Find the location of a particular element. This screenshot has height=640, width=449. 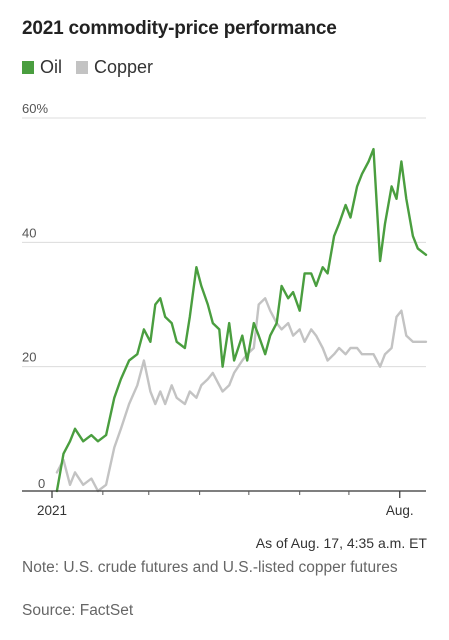

legend-swatch-oil is located at coordinates (28, 67).